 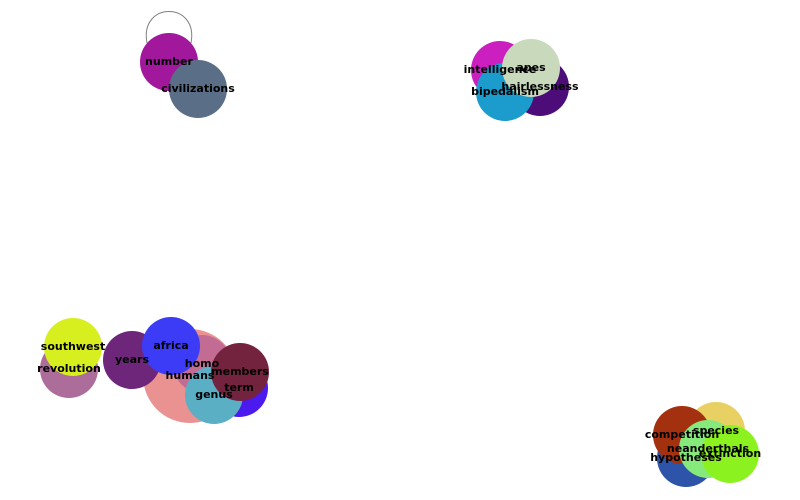 I want to click on node-label-neanderthals: neanderthals, so click(x=708, y=448).